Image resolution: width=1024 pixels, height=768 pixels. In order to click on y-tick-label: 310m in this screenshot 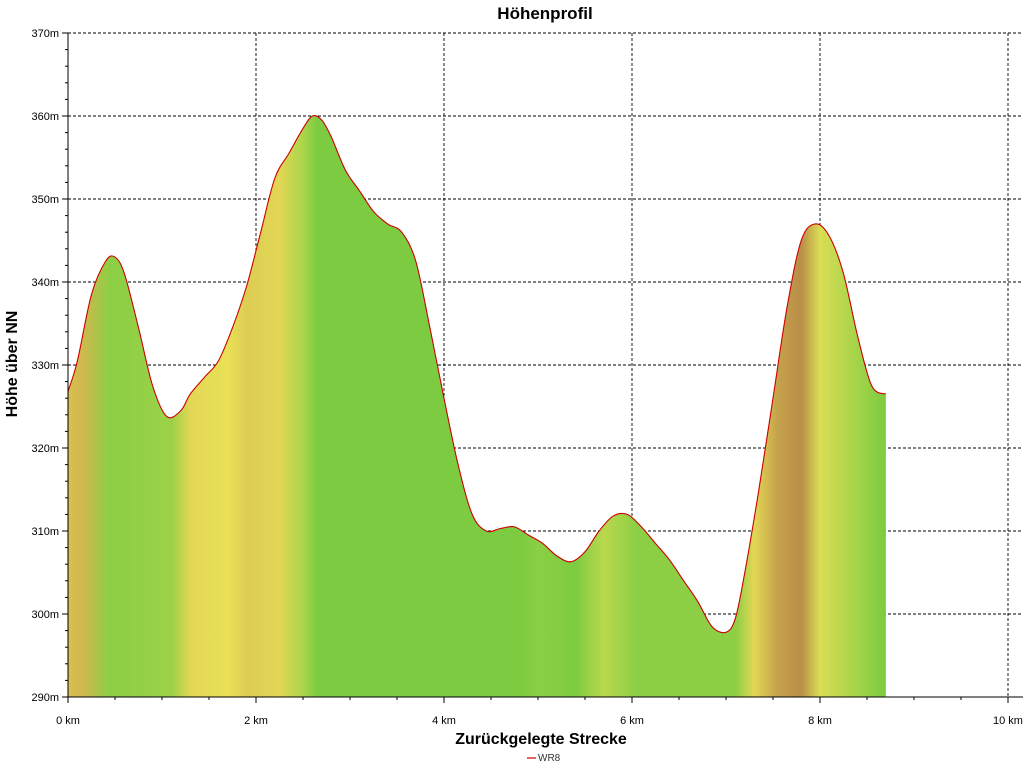, I will do `click(45, 532)`.